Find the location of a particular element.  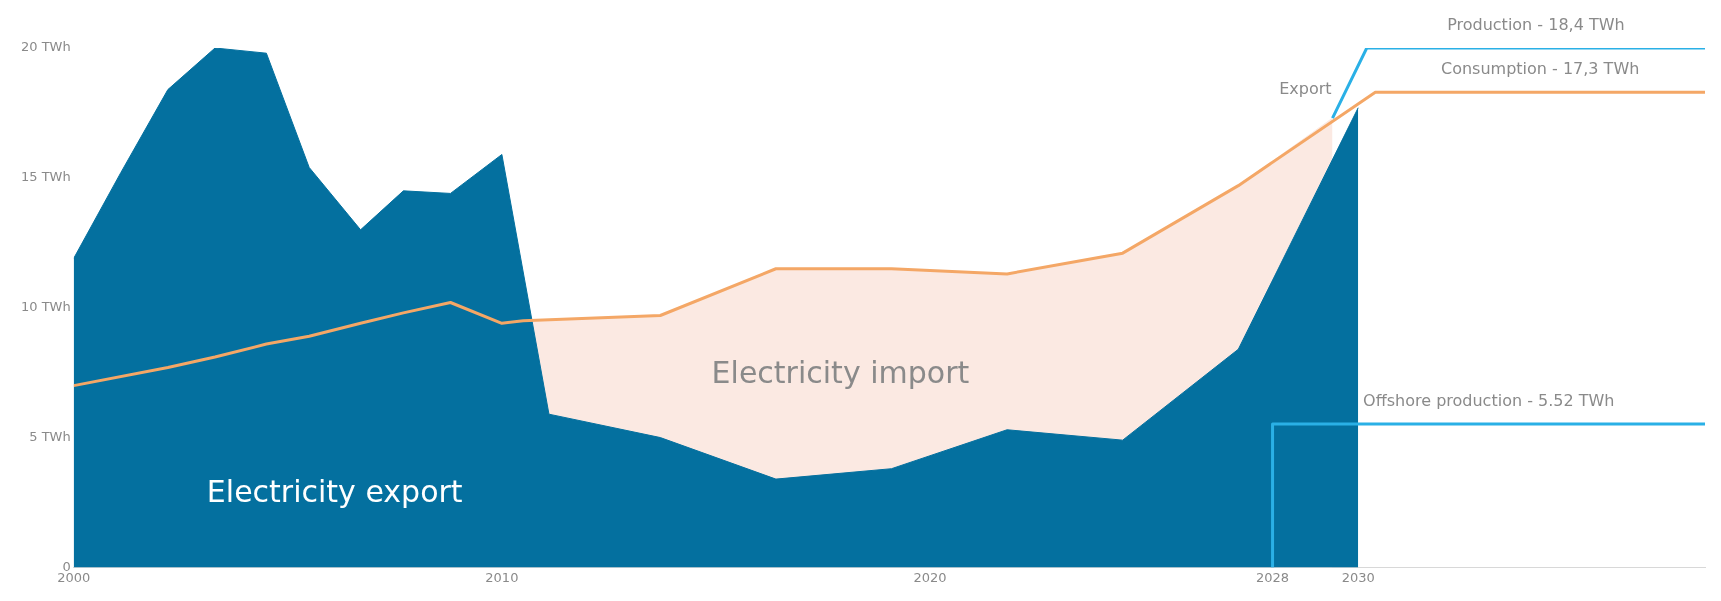

x-tick-label: 2028 is located at coordinates (1273, 577).